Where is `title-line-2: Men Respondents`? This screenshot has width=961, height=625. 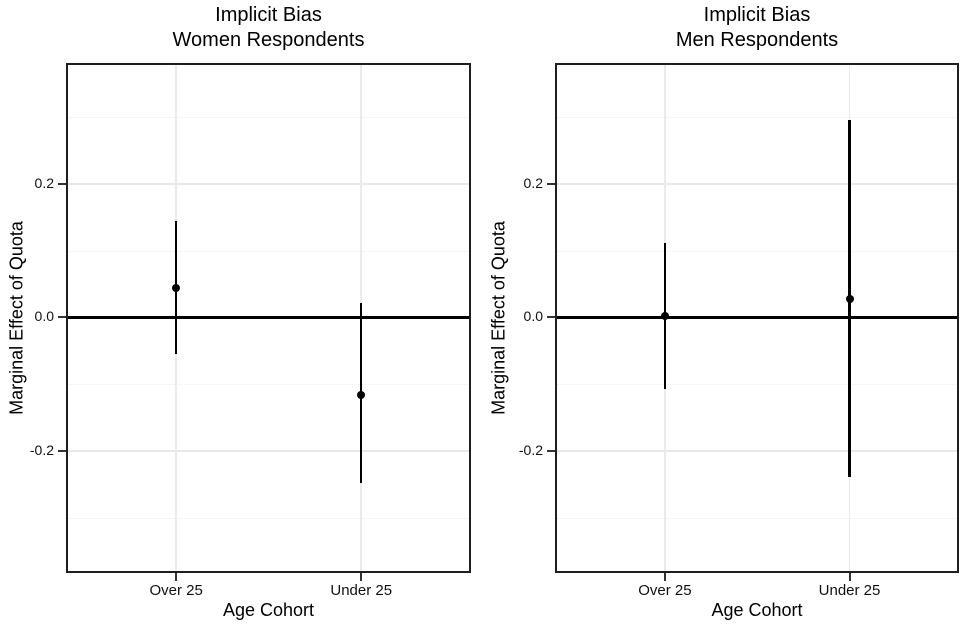 title-line-2: Men Respondents is located at coordinates (757, 40).